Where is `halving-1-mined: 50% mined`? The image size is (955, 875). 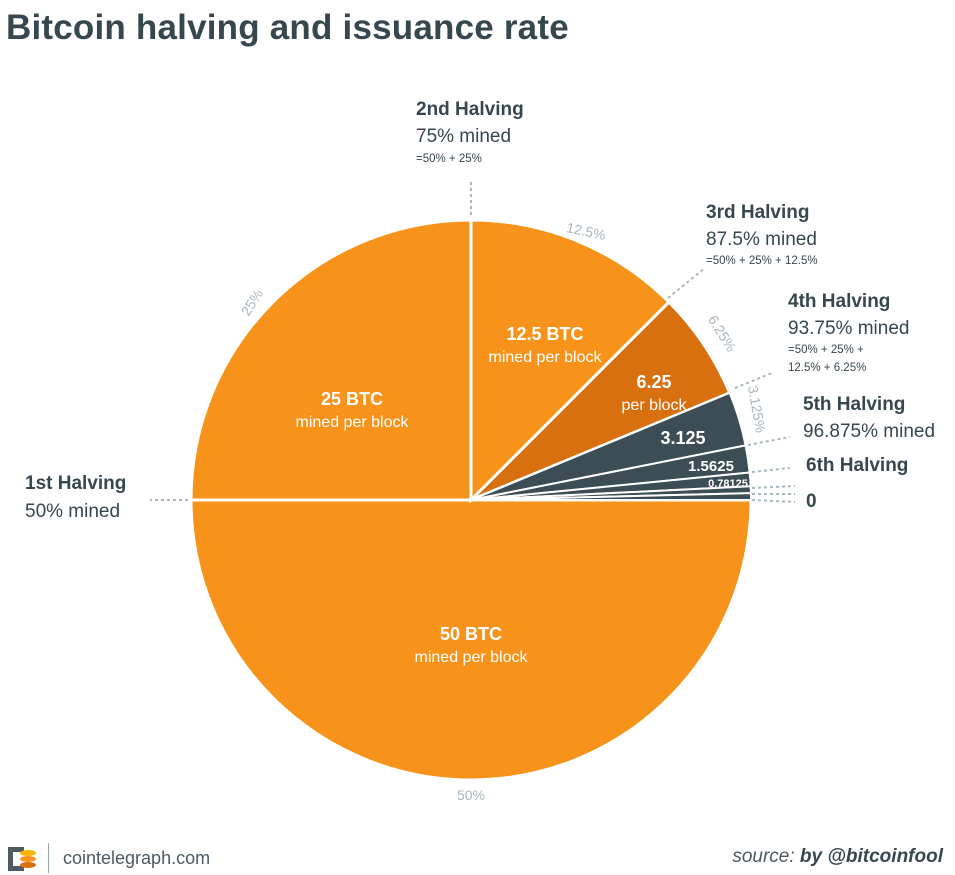
halving-1-mined: 50% mined is located at coordinates (72, 511).